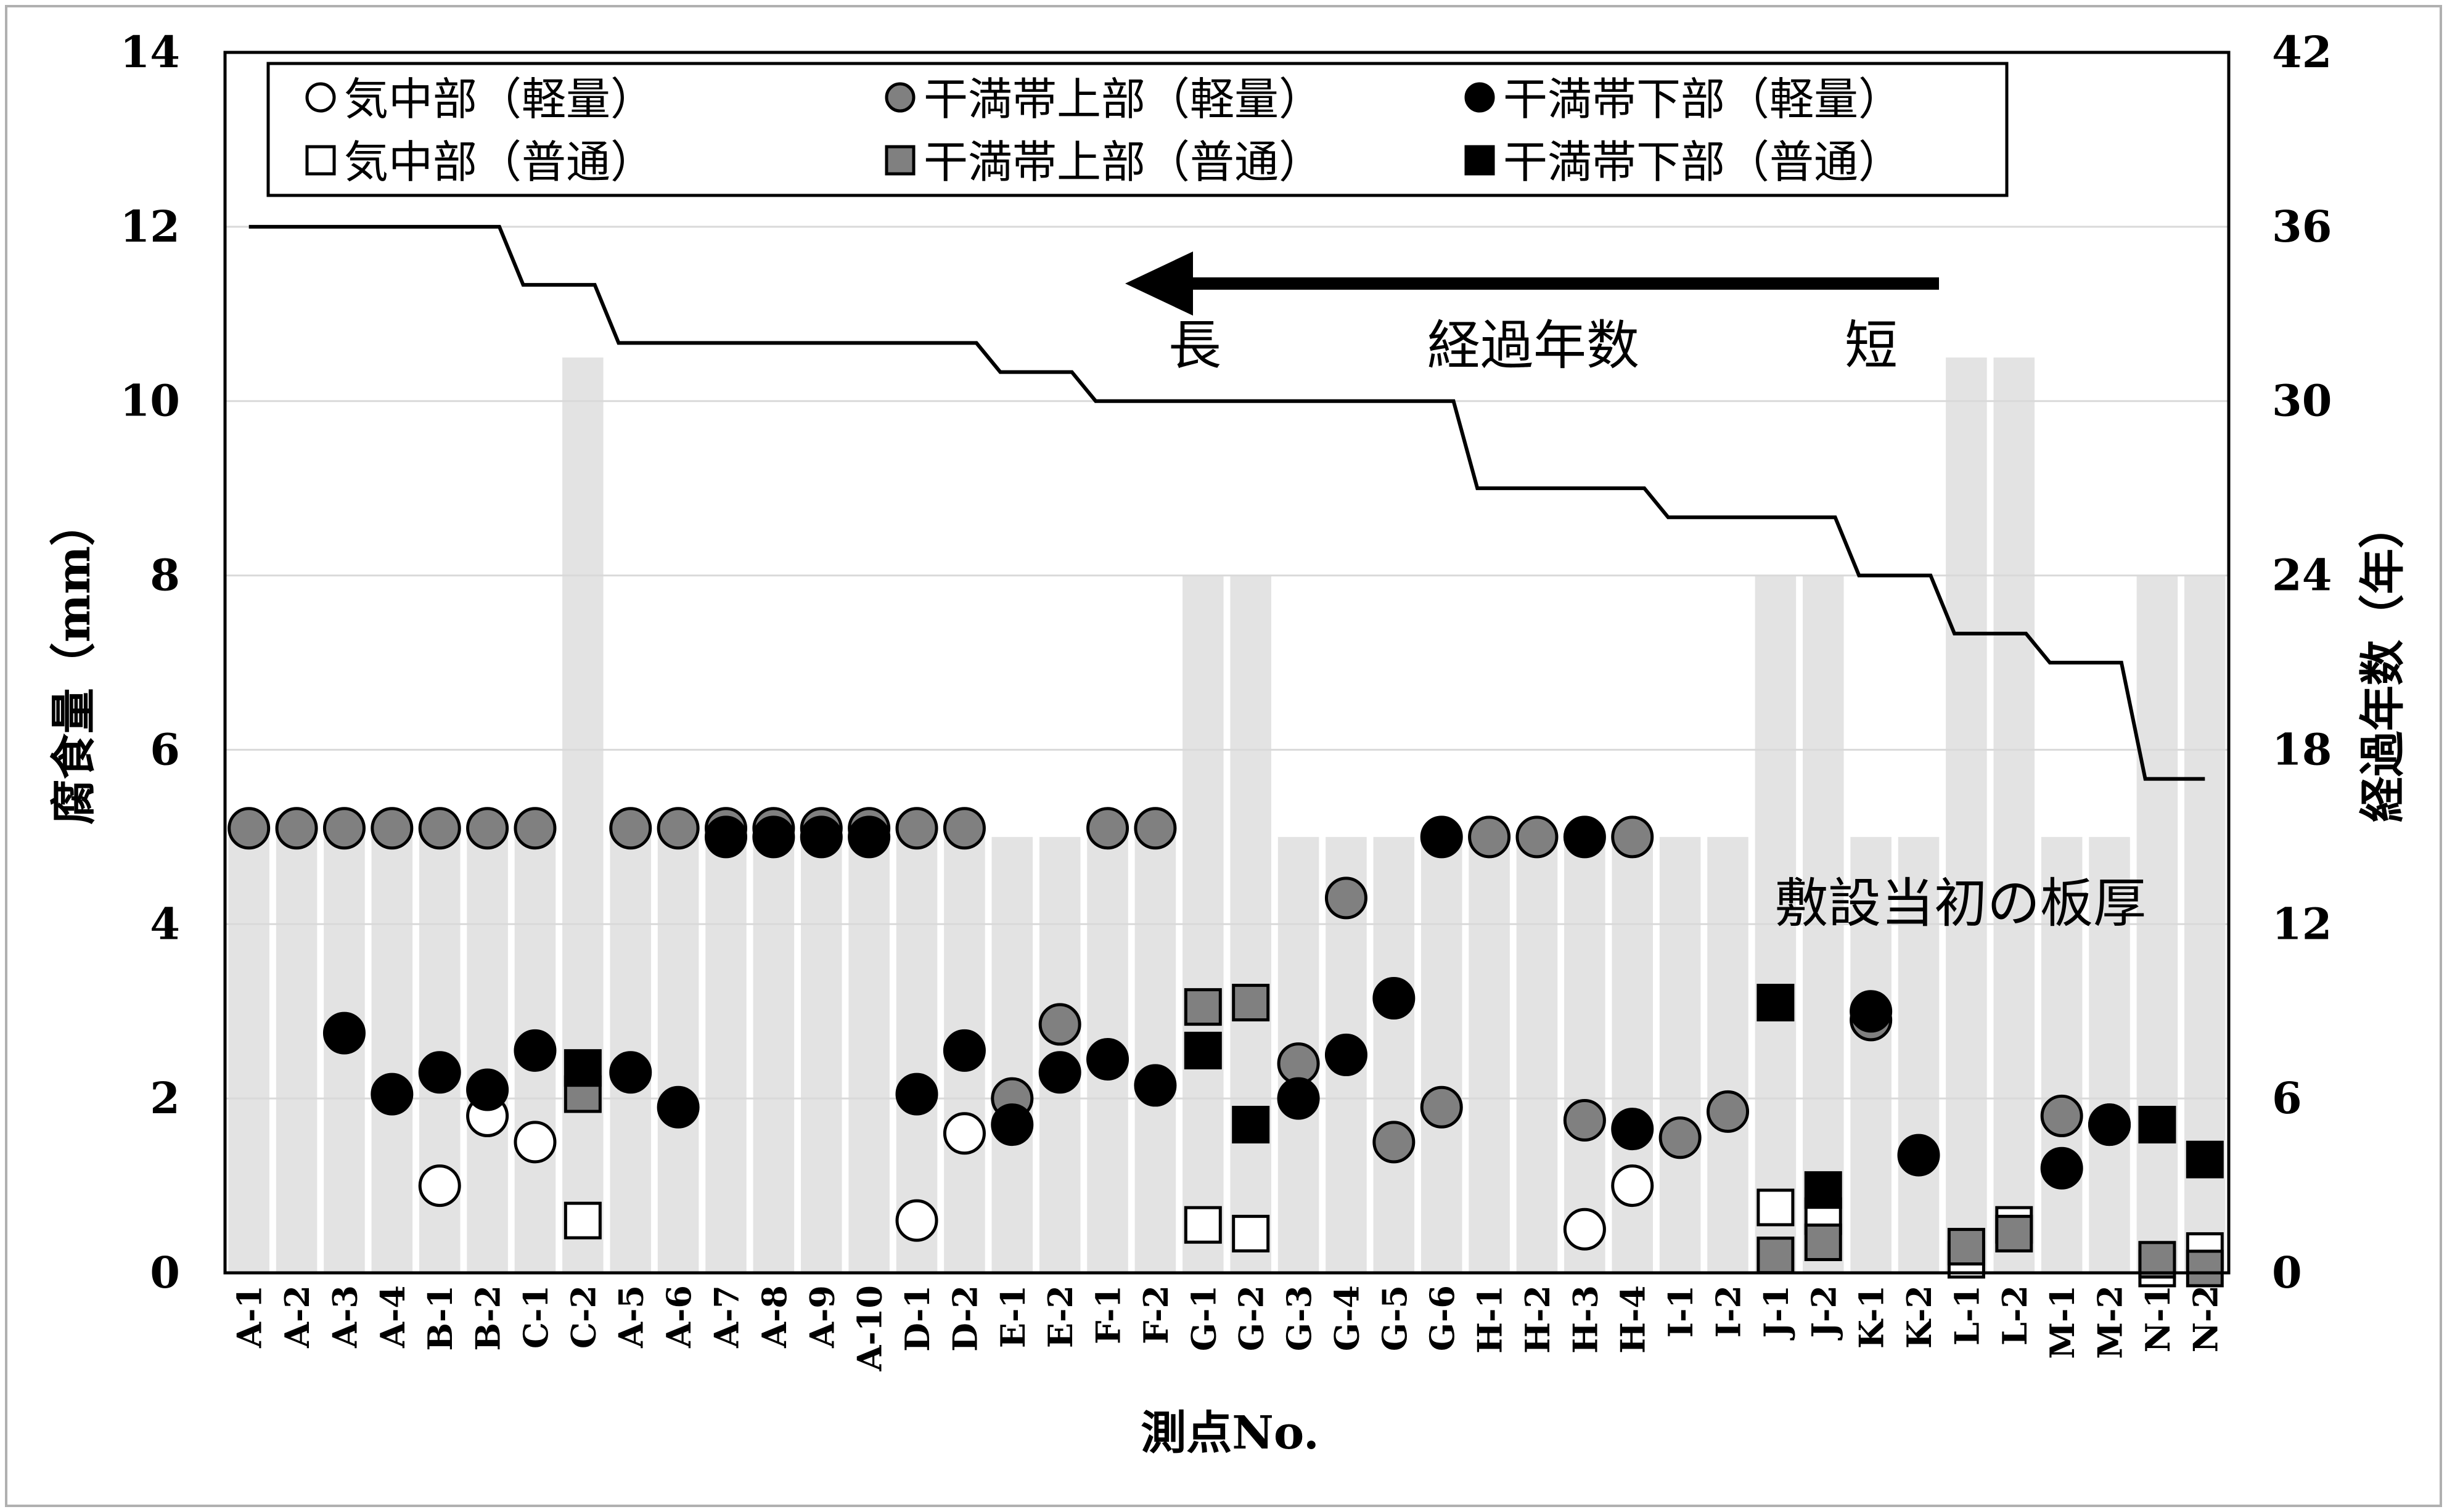  Describe the element at coordinates (965, 1319) in the screenshot. I see `x-tick-label: D-2` at that location.